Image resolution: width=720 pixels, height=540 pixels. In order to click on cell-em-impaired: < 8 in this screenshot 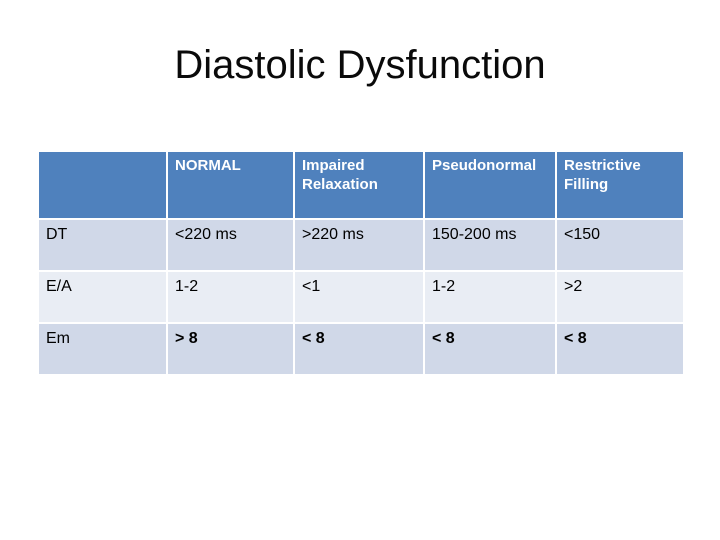, I will do `click(359, 349)`.